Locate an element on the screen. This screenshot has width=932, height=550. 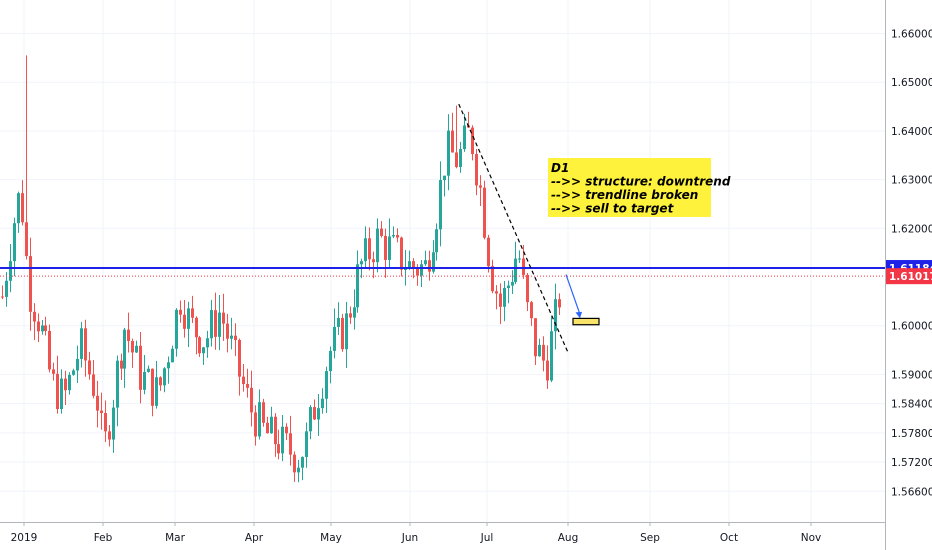
price-tag is located at coordinates (909, 276).